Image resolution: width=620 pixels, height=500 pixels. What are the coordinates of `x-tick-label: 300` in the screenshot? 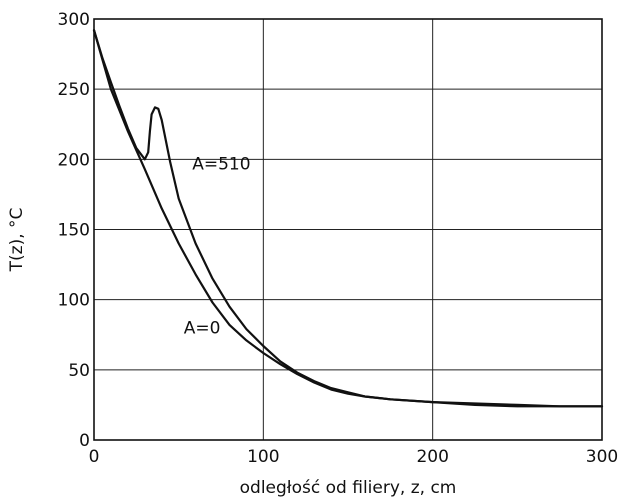 It's located at (602, 457).